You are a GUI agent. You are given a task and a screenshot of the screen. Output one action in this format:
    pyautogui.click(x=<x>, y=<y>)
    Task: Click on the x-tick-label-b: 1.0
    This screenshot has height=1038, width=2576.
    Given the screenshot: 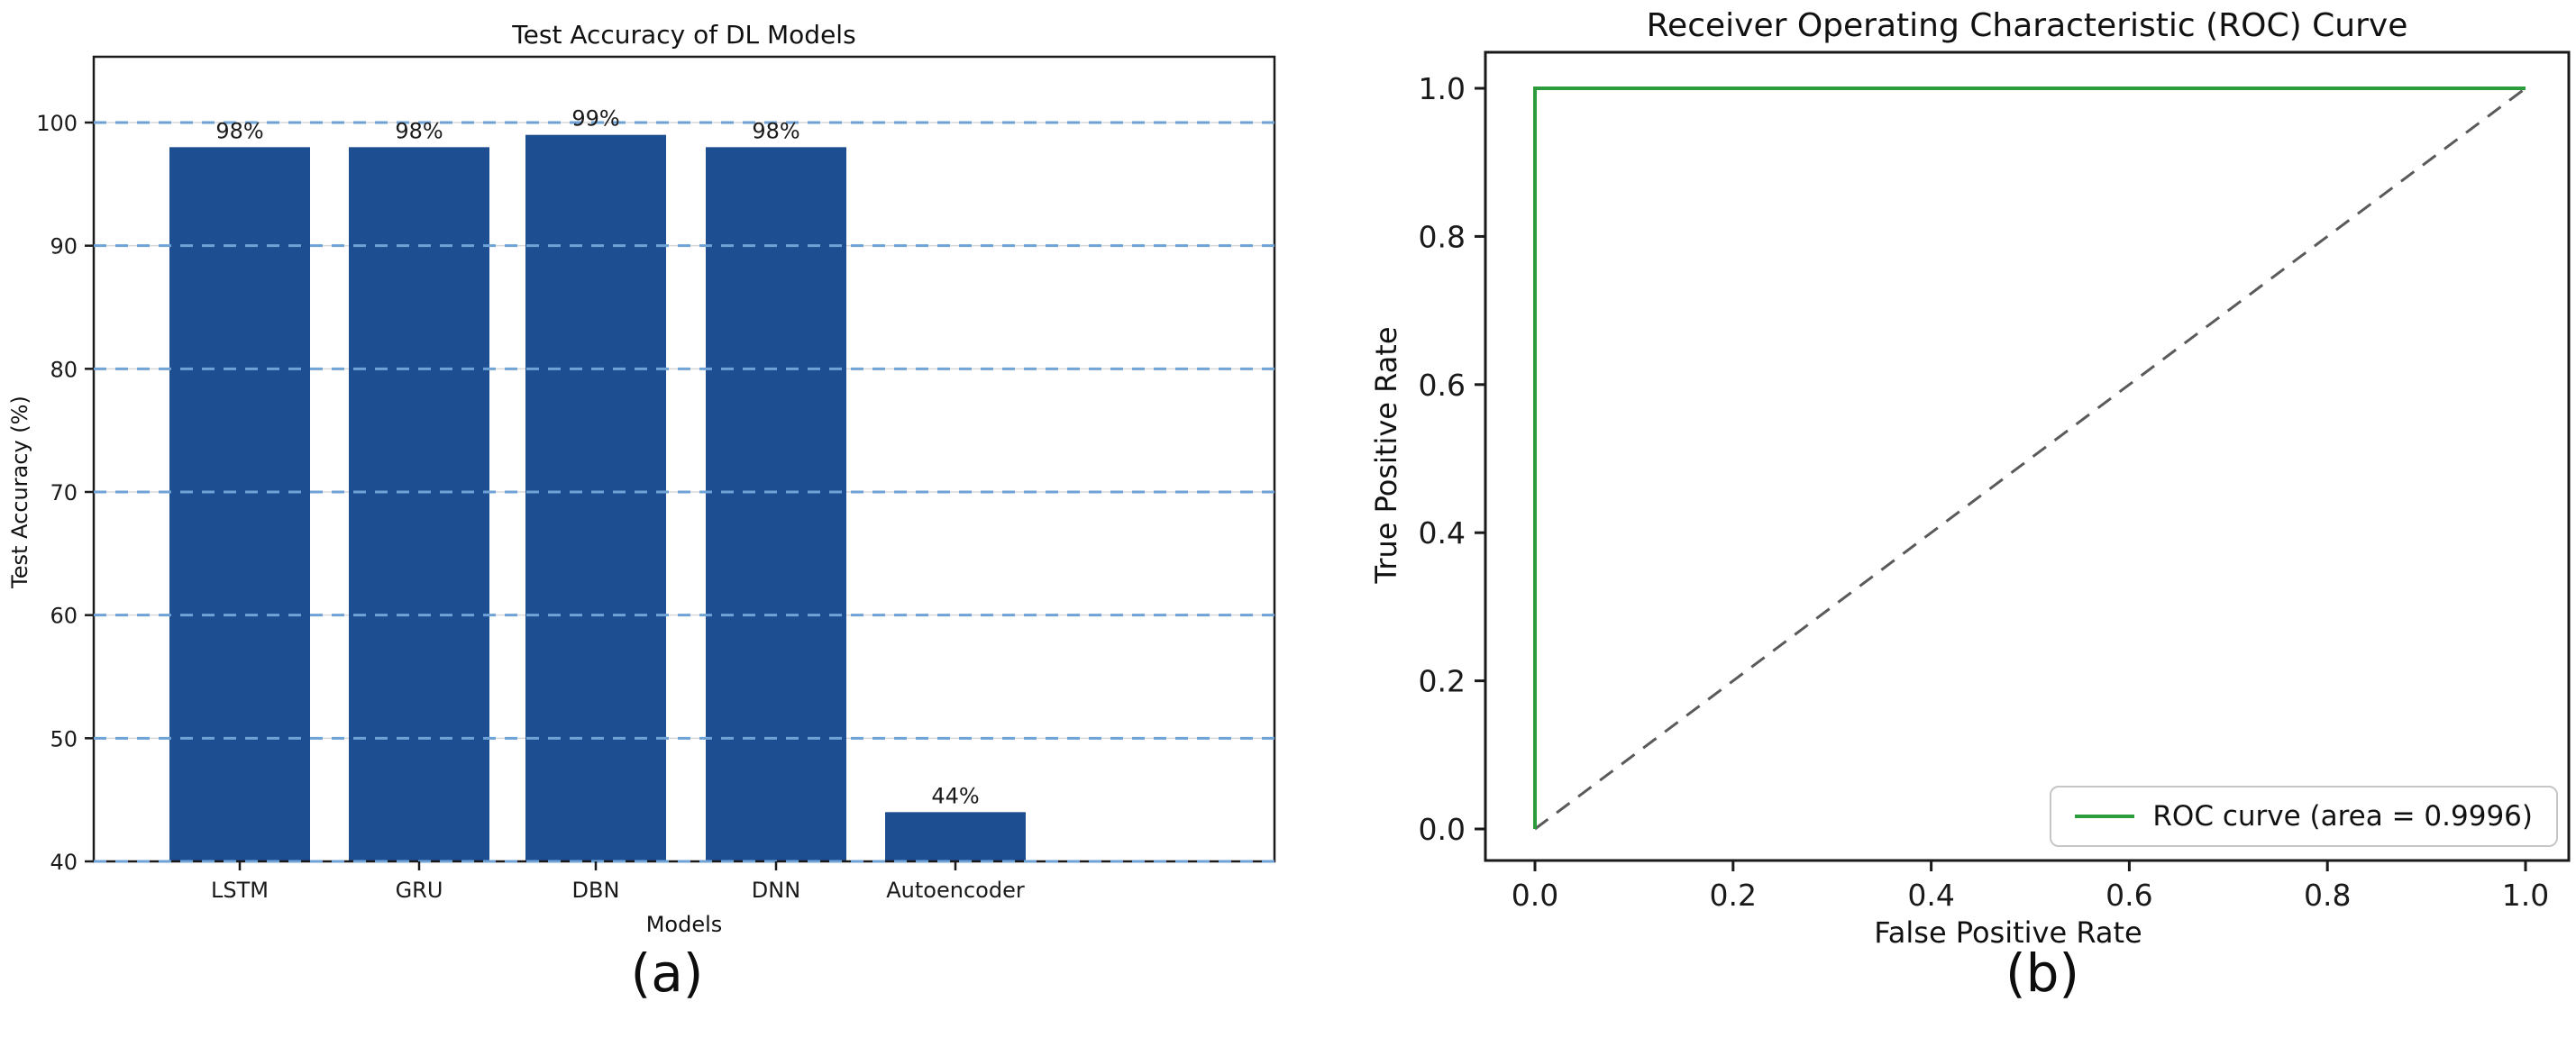 What is the action you would take?
    pyautogui.click(x=2525, y=895)
    